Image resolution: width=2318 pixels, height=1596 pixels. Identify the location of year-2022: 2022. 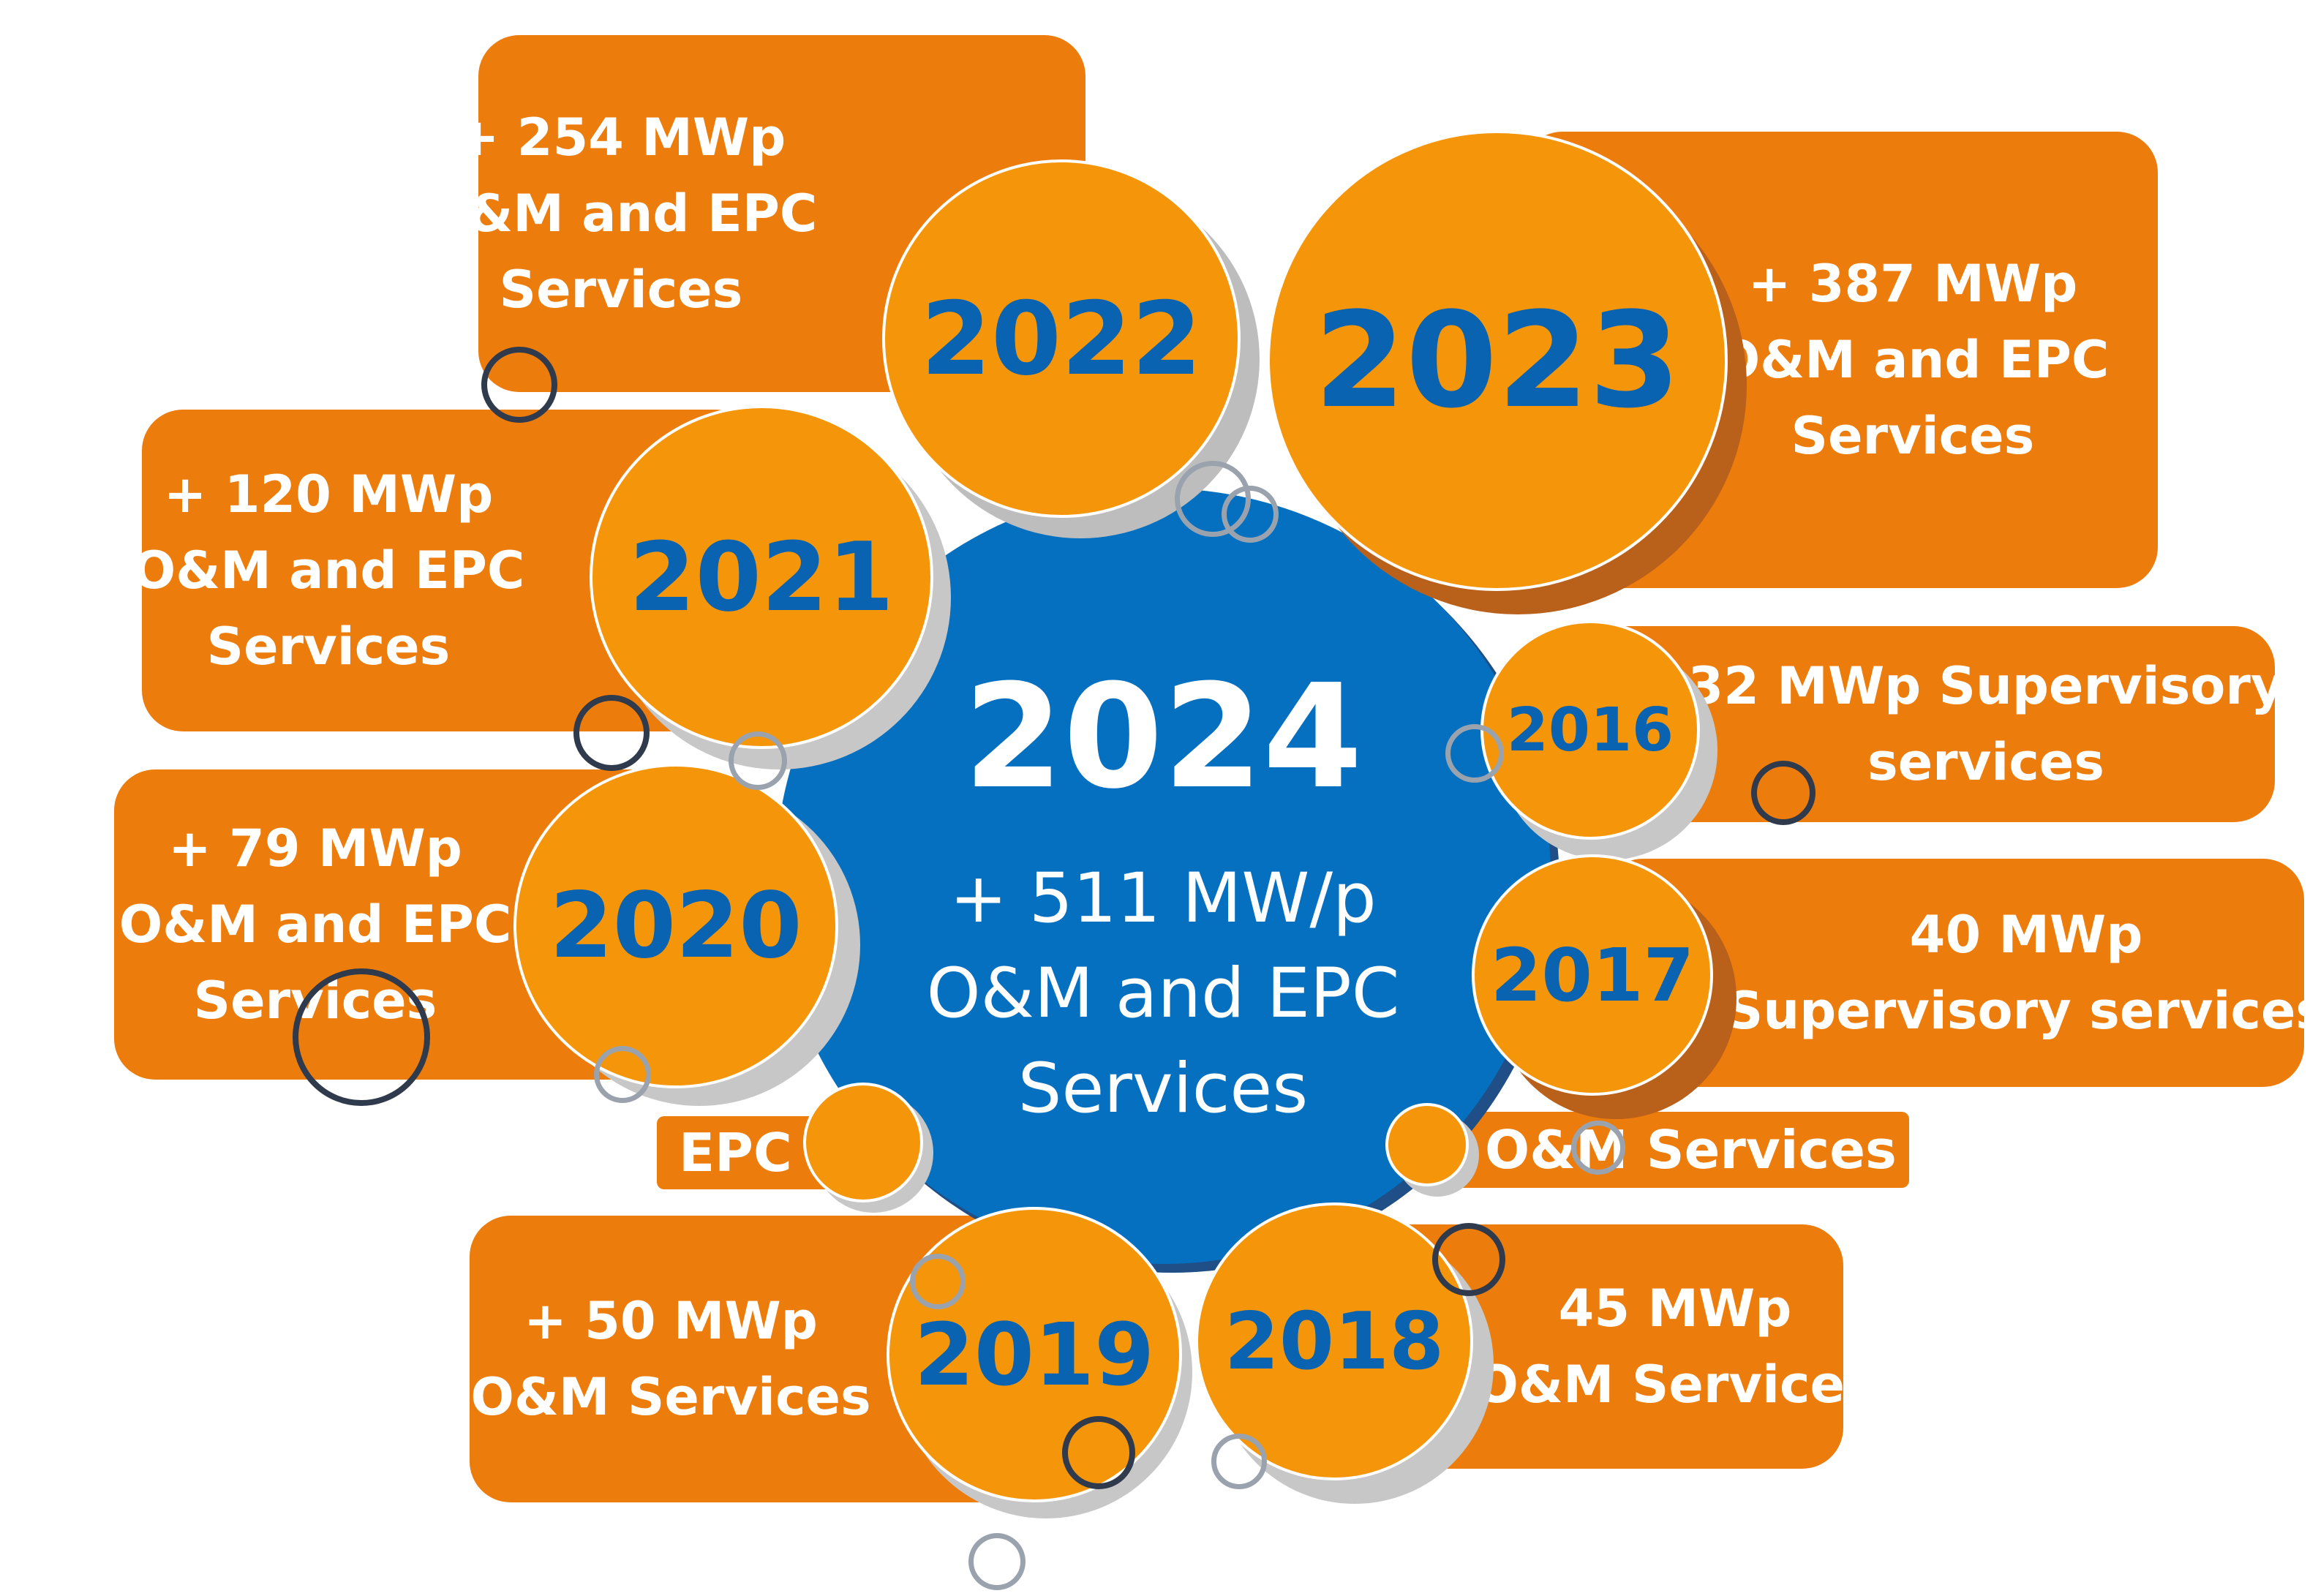
(1061, 339).